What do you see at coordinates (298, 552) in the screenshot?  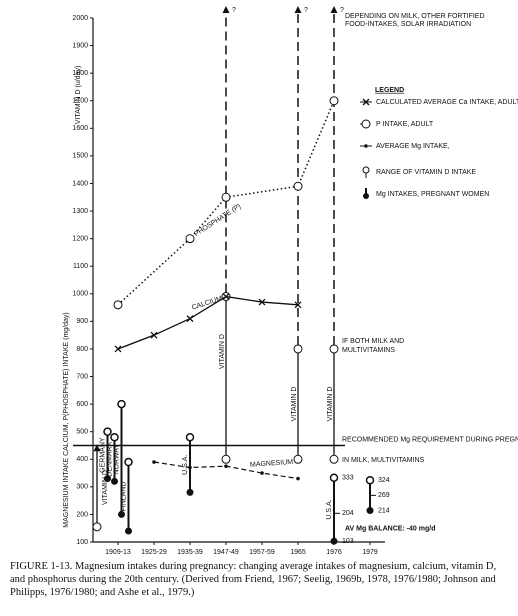 I see `x-tick-label: 1965` at bounding box center [298, 552].